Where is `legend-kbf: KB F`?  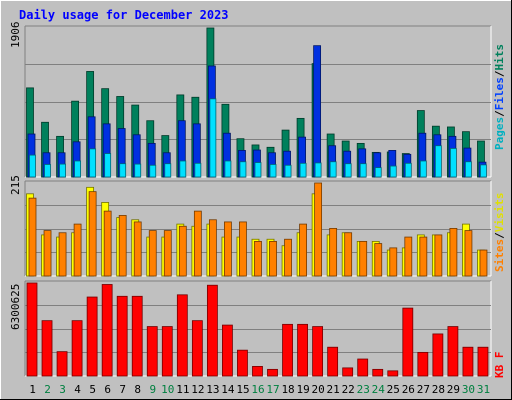 legend-kbf: KB F is located at coordinates (499, 365).